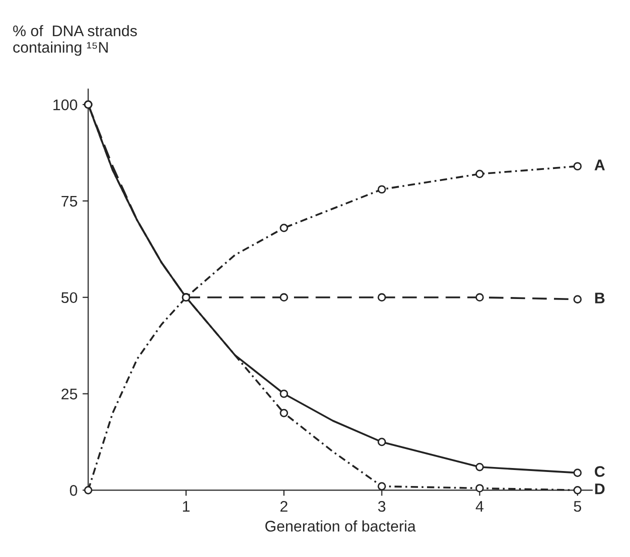  Describe the element at coordinates (600, 298) in the screenshot. I see `series-label: B` at that location.